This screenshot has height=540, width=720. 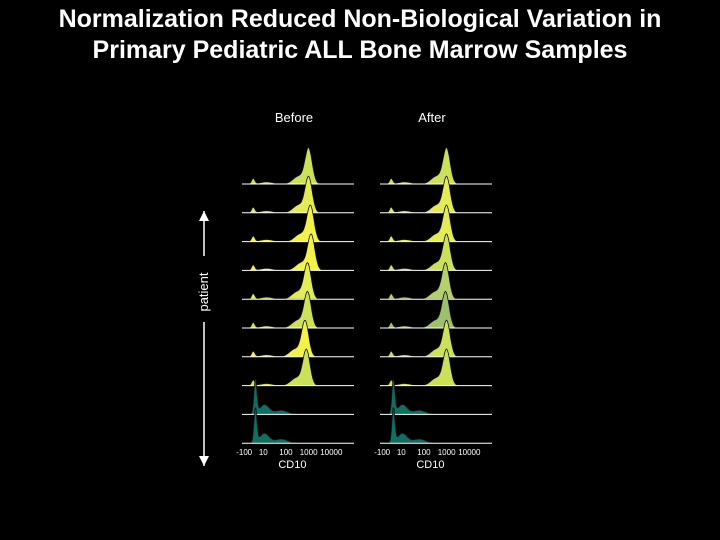 I want to click on panel-label: Before, so click(x=294, y=117).